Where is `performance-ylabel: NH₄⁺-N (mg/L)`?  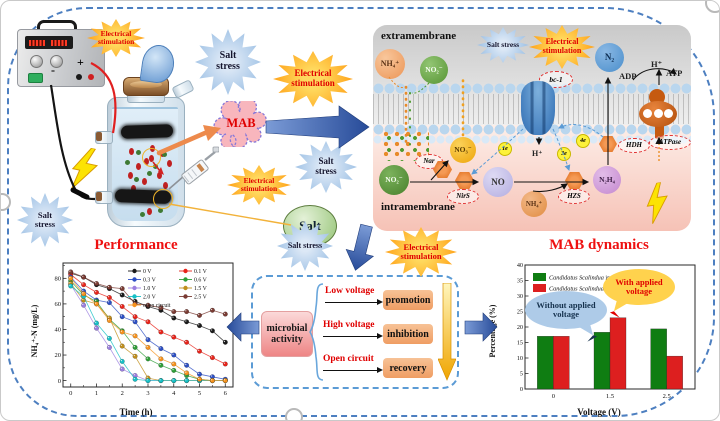
performance-ylabel: NH₄⁺-N (mg/L) is located at coordinates (34, 331).